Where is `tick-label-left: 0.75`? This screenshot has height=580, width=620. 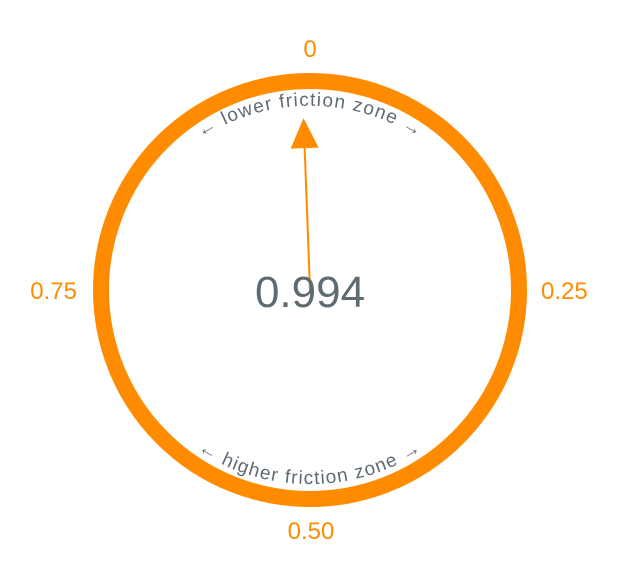
tick-label-left: 0.75 is located at coordinates (53, 291).